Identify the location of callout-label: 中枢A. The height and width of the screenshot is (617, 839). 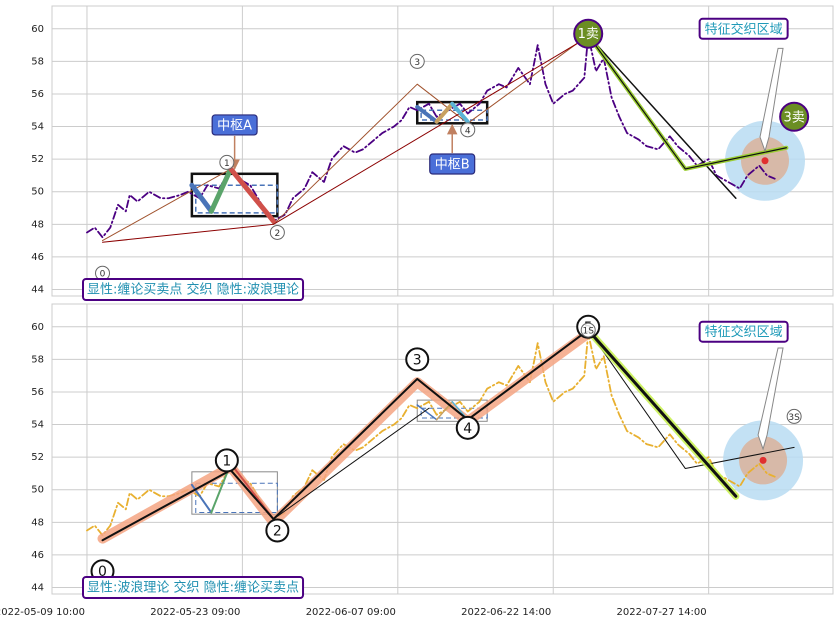
(234, 125).